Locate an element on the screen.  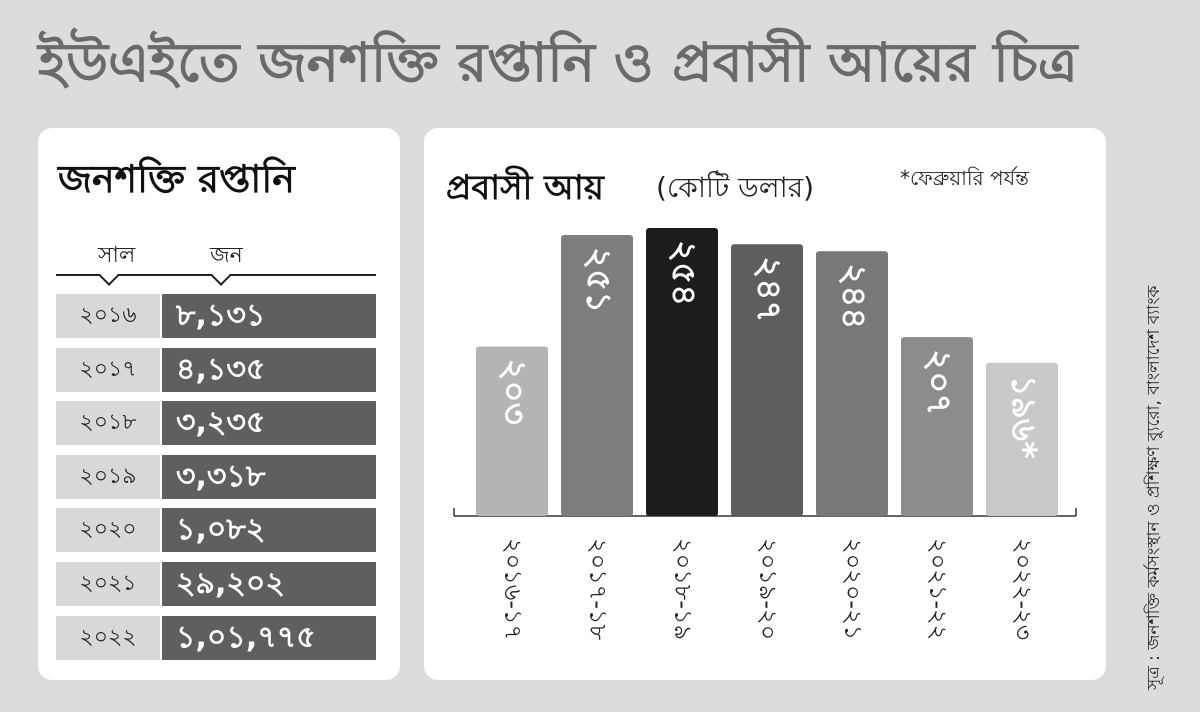
bar-value-label: ২৪৭ is located at coordinates (769, 289).